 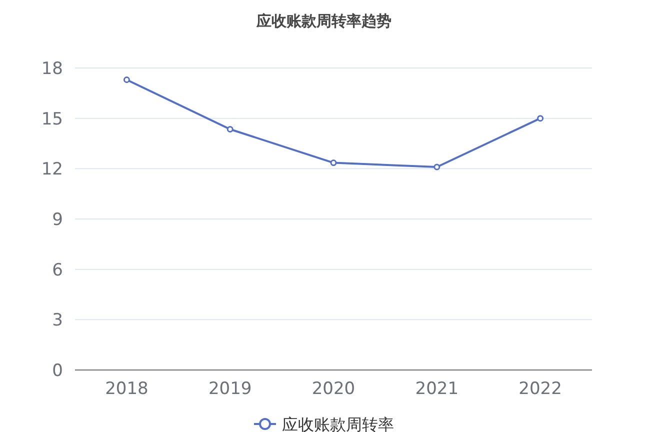 What do you see at coordinates (540, 389) in the screenshot?
I see `x-tick-label: 2022` at bounding box center [540, 389].